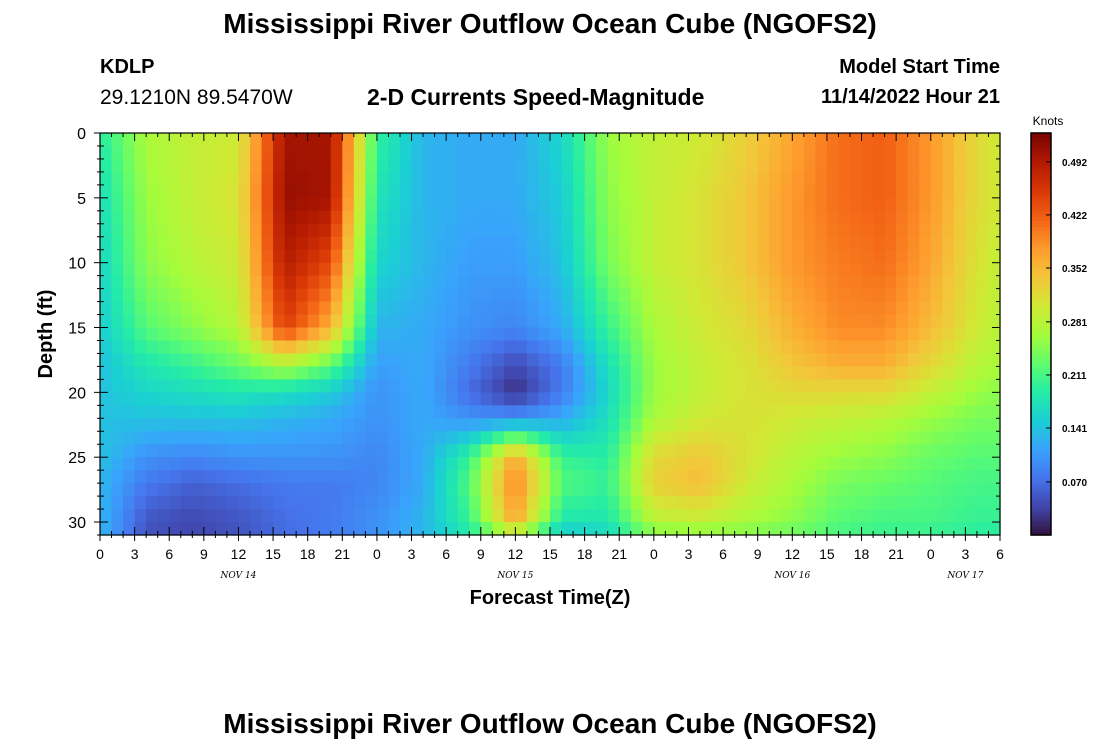 This screenshot has height=750, width=1100. I want to click on date-label: NOV 14, so click(238, 576).